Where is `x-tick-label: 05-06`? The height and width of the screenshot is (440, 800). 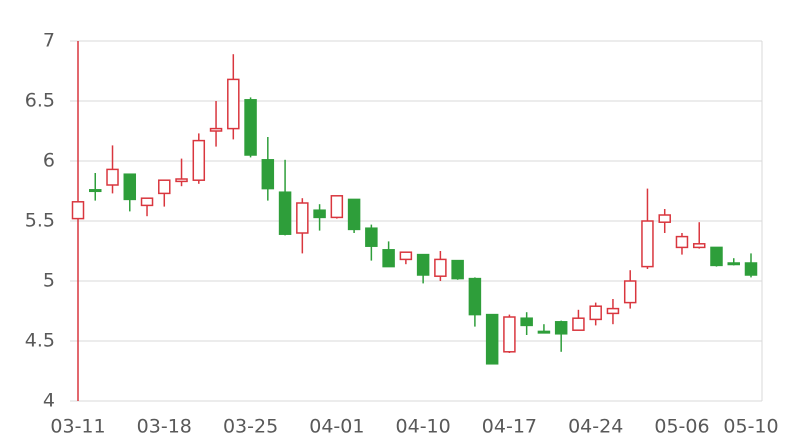 x-tick-label: 05-06 is located at coordinates (681, 427).